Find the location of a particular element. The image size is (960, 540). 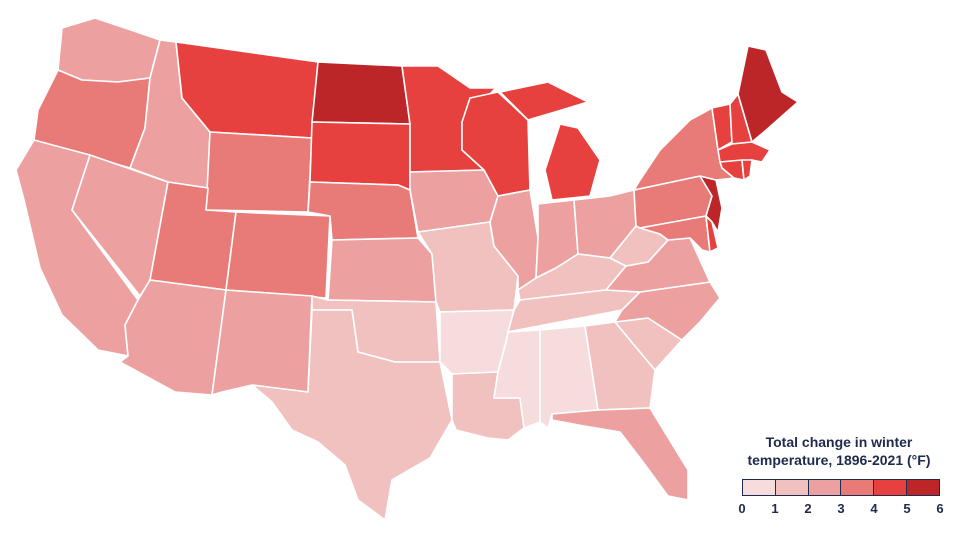

state-new-jersey is located at coordinates (711, 204).